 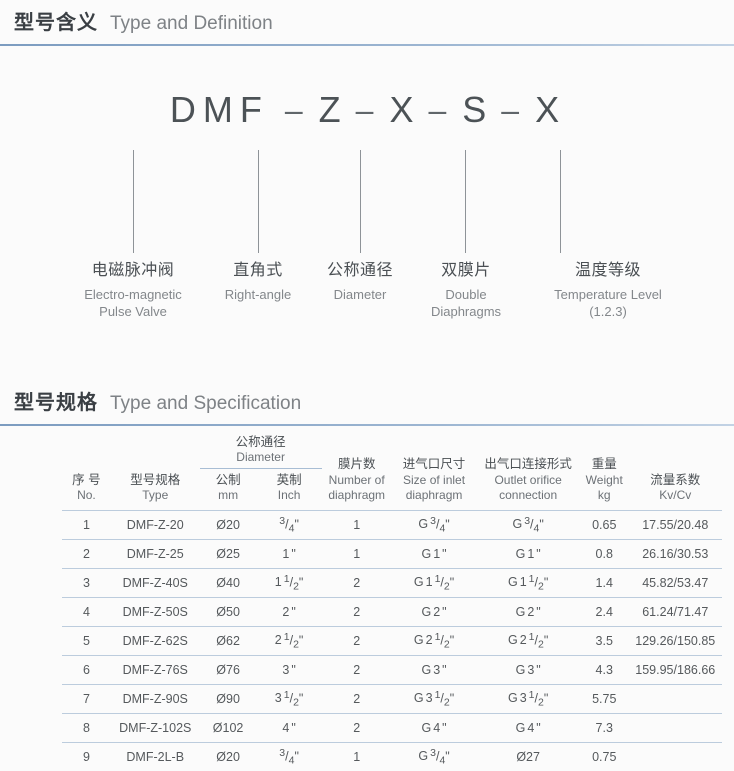 What do you see at coordinates (289, 479) in the screenshot?
I see `th-inch-cn: 英制` at bounding box center [289, 479].